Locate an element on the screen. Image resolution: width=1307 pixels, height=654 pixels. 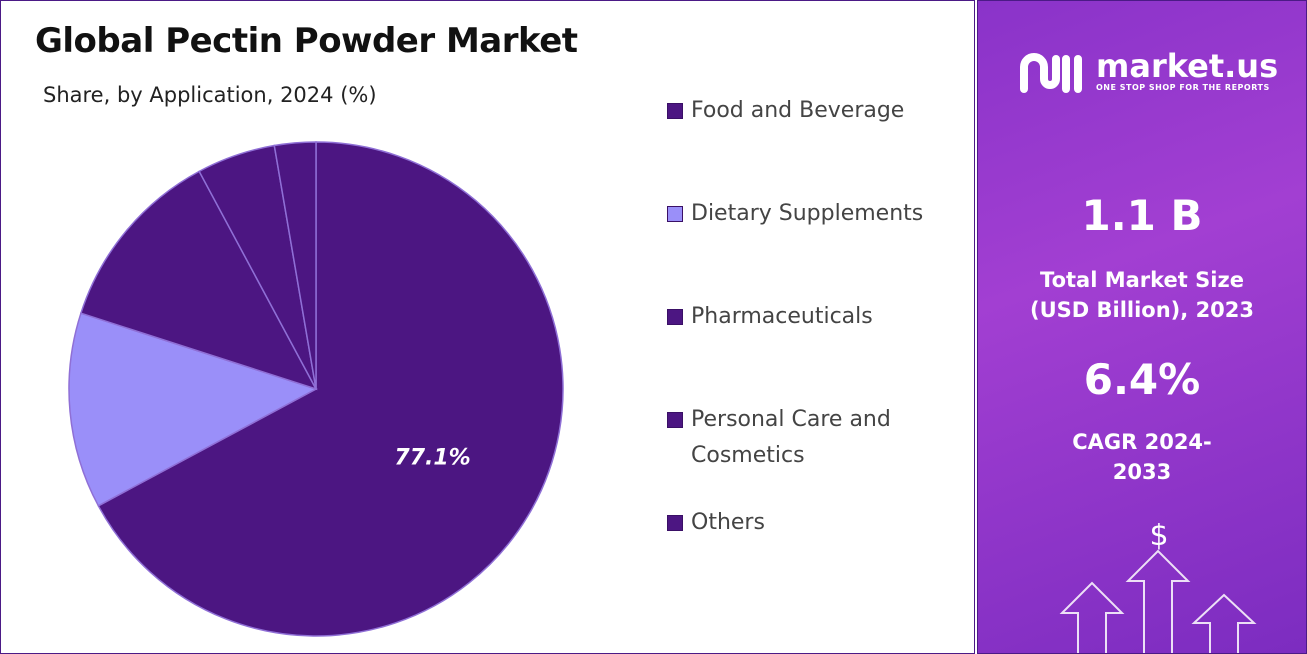
logo-icon is located at coordinates (1051, 73).